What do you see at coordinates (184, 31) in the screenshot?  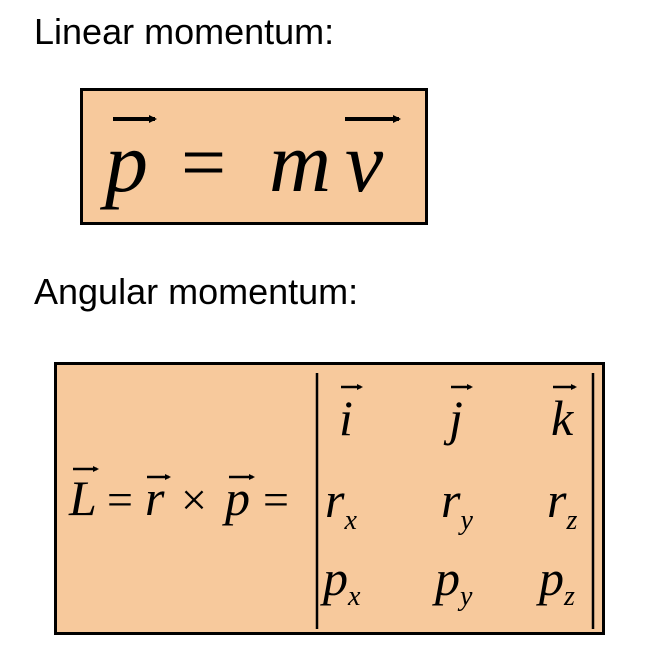 I see `linear-momentum-heading: Linear momentum:` at bounding box center [184, 31].